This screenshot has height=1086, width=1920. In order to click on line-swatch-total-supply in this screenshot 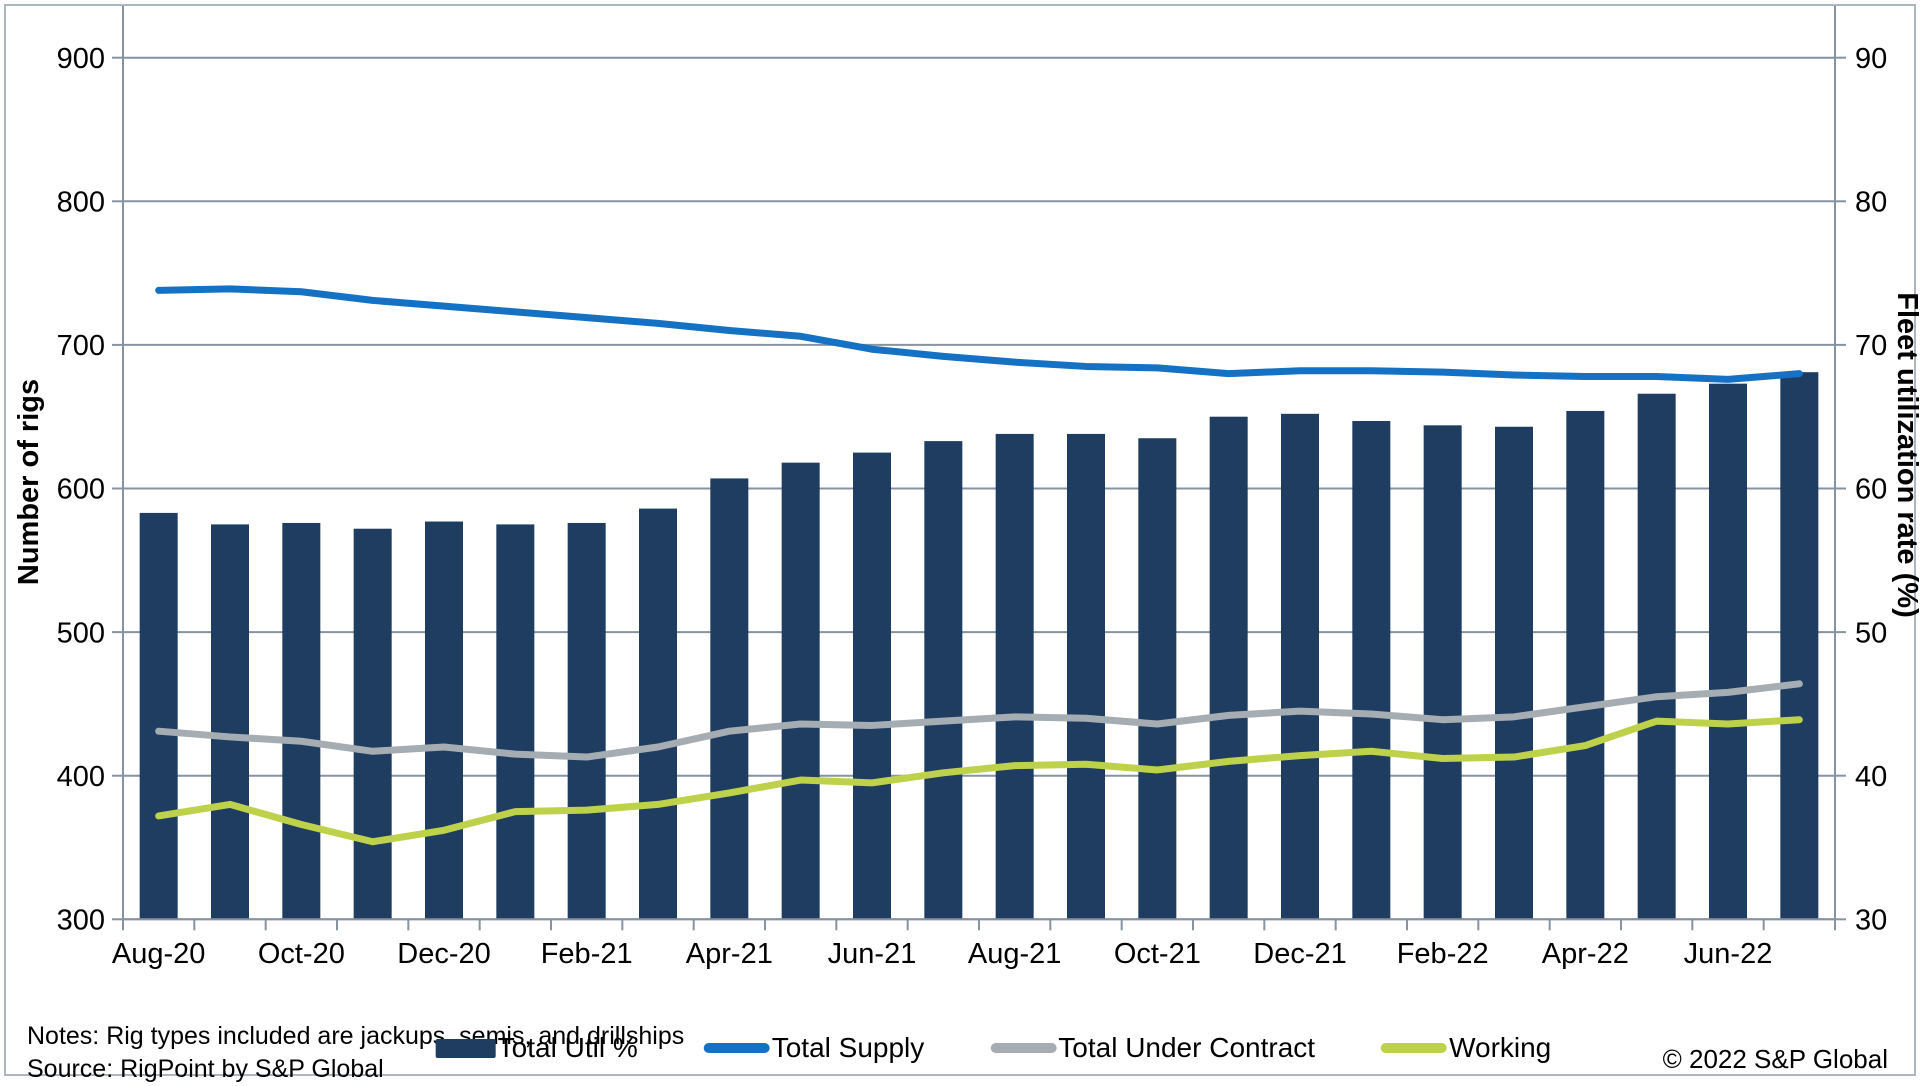, I will do `click(736, 1048)`.